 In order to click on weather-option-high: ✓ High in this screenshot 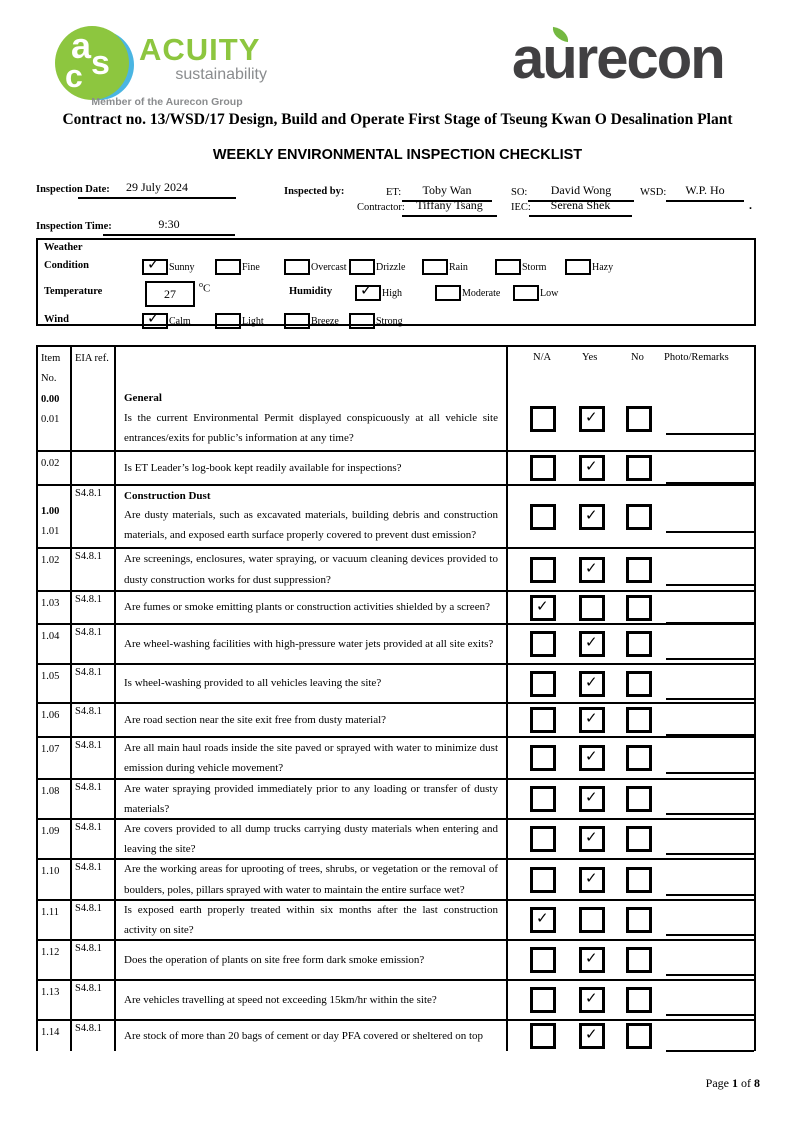, I will do `click(378, 291)`.